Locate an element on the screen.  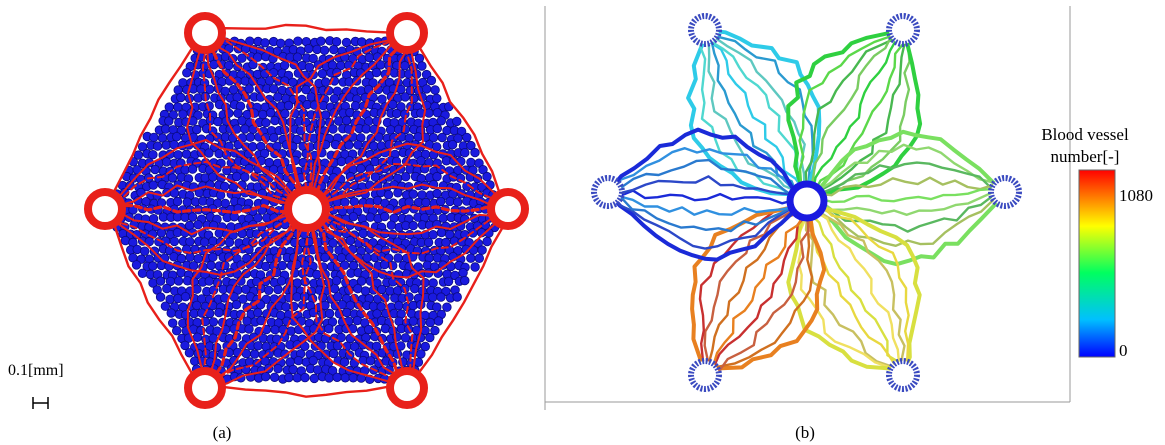
colorbar-min-label: 0 is located at coordinates (1123, 350).